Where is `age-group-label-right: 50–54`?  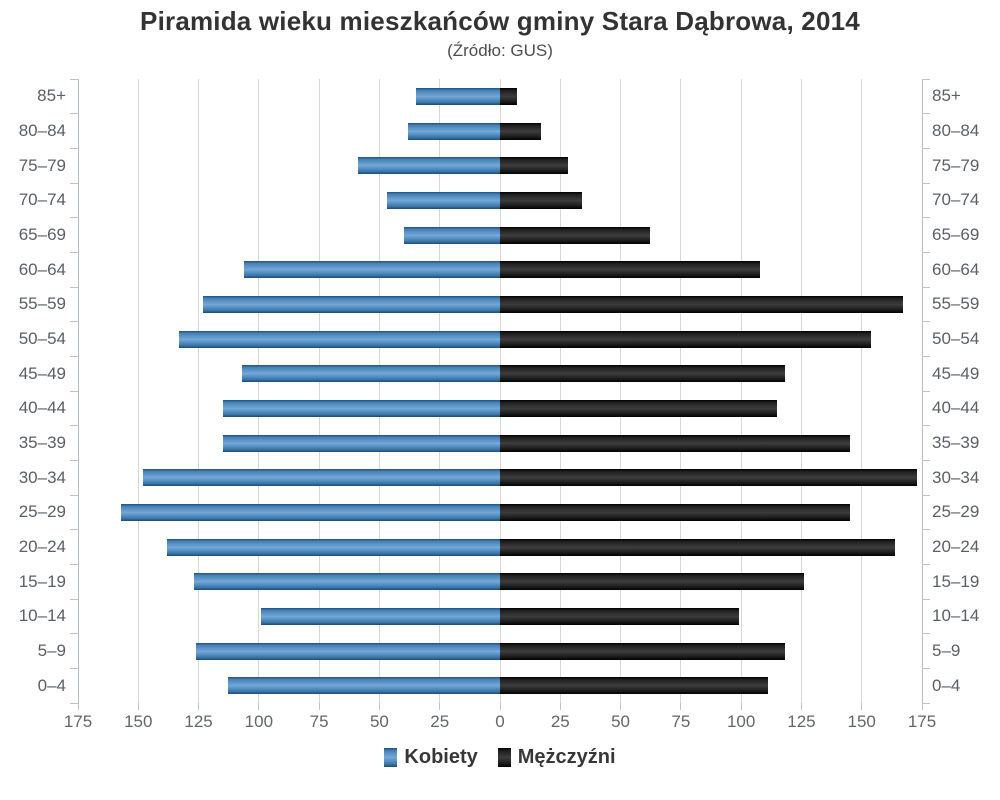
age-group-label-right: 50–54 is located at coordinates (956, 338).